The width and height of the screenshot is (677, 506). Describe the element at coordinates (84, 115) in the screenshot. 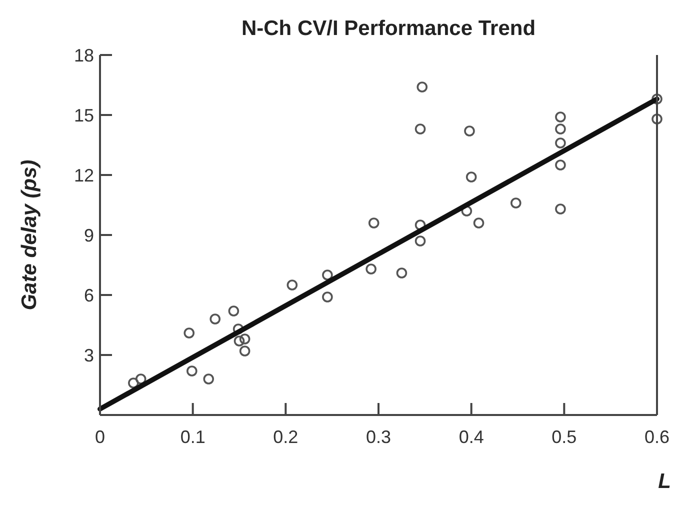

I see `y-tick-label: 15` at that location.